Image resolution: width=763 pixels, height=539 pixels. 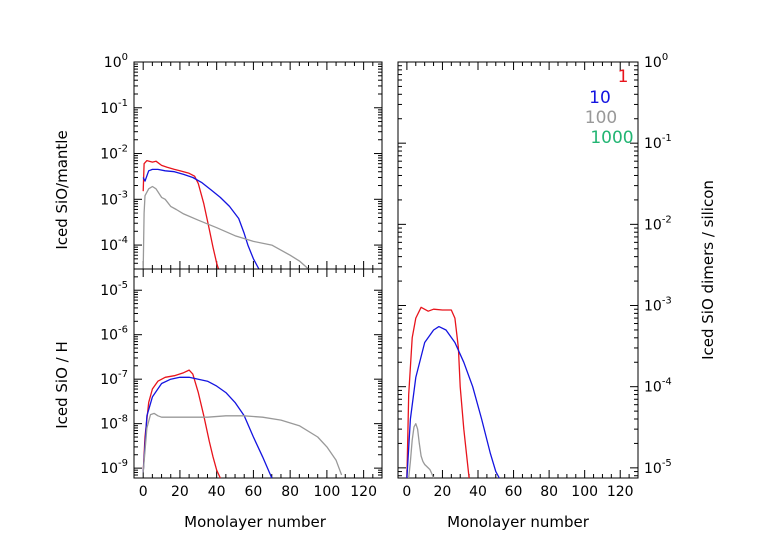 What do you see at coordinates (601, 118) in the screenshot?
I see `legend-entry-100: 100` at bounding box center [601, 118].